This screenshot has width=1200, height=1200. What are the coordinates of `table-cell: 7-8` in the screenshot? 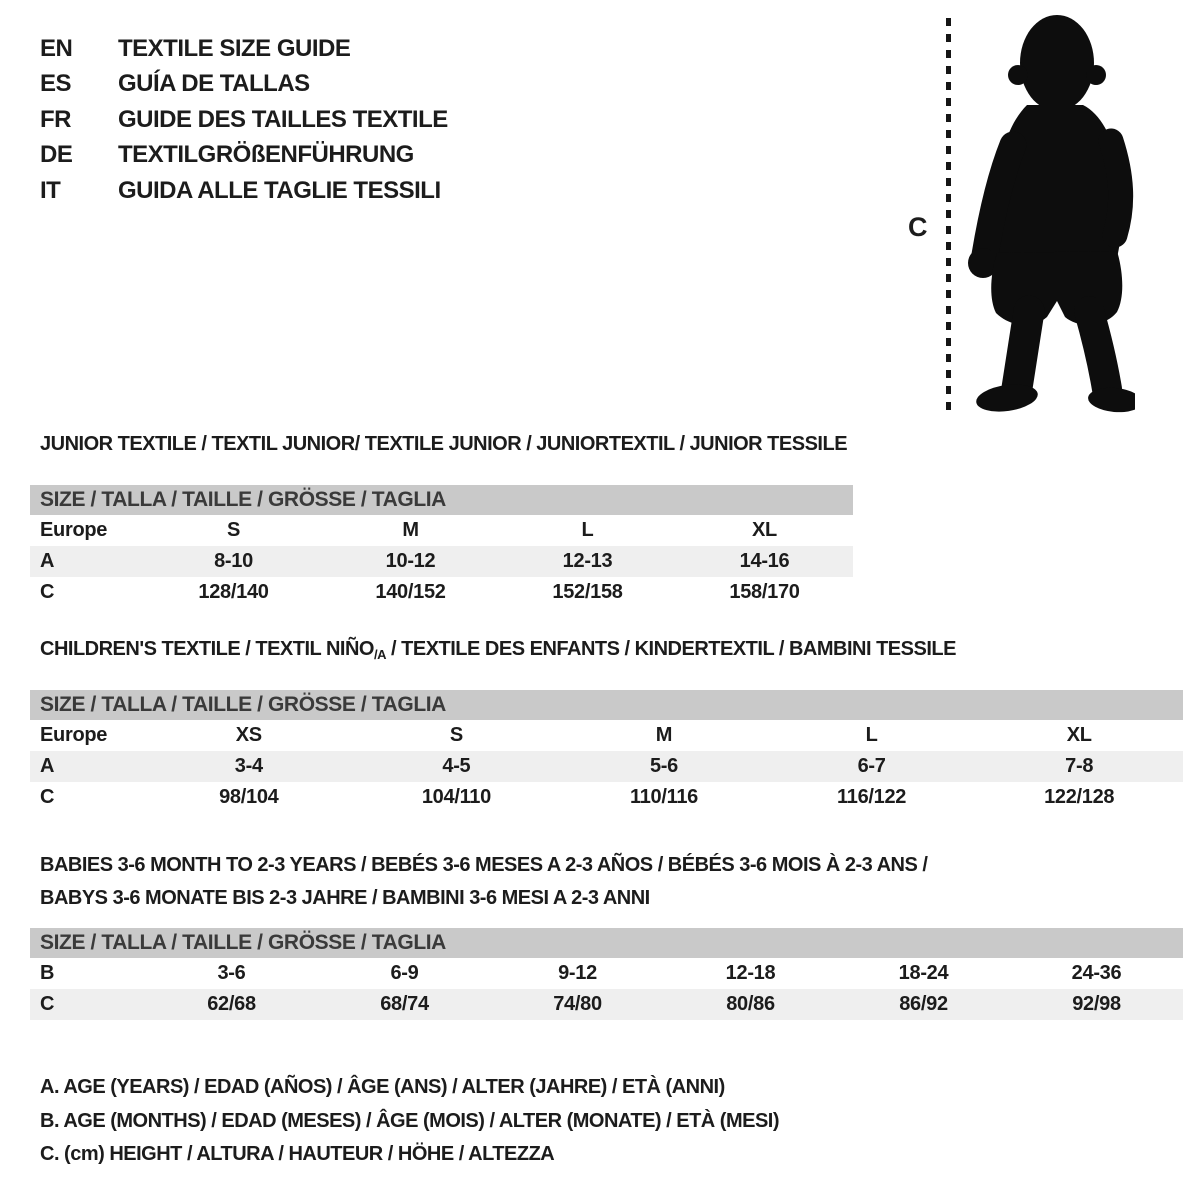 It's located at (1079, 766).